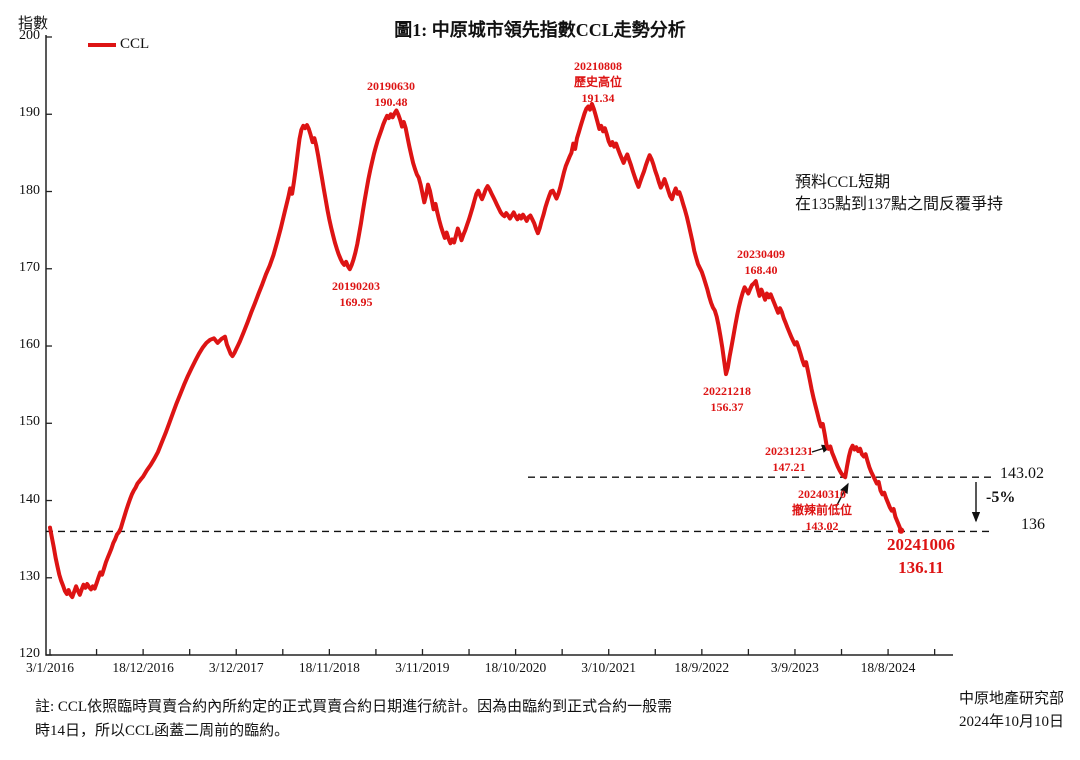  What do you see at coordinates (1011, 699) in the screenshot?
I see `source-org: 中原地產研究部` at bounding box center [1011, 699].